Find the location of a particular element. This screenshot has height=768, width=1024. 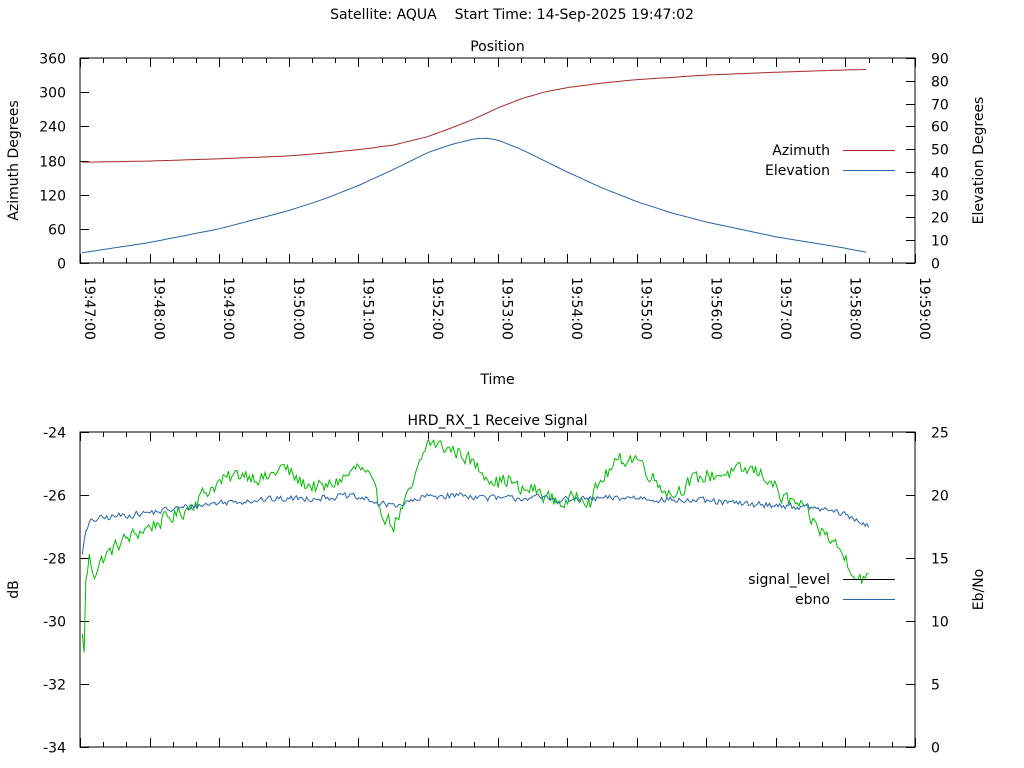

satellite-label: Satellite: AQUA is located at coordinates (383, 15).